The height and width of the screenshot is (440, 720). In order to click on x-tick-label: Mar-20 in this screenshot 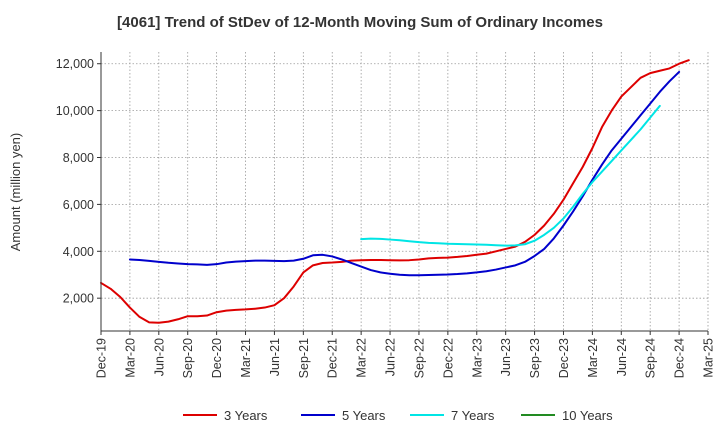, I will do `click(130, 358)`.